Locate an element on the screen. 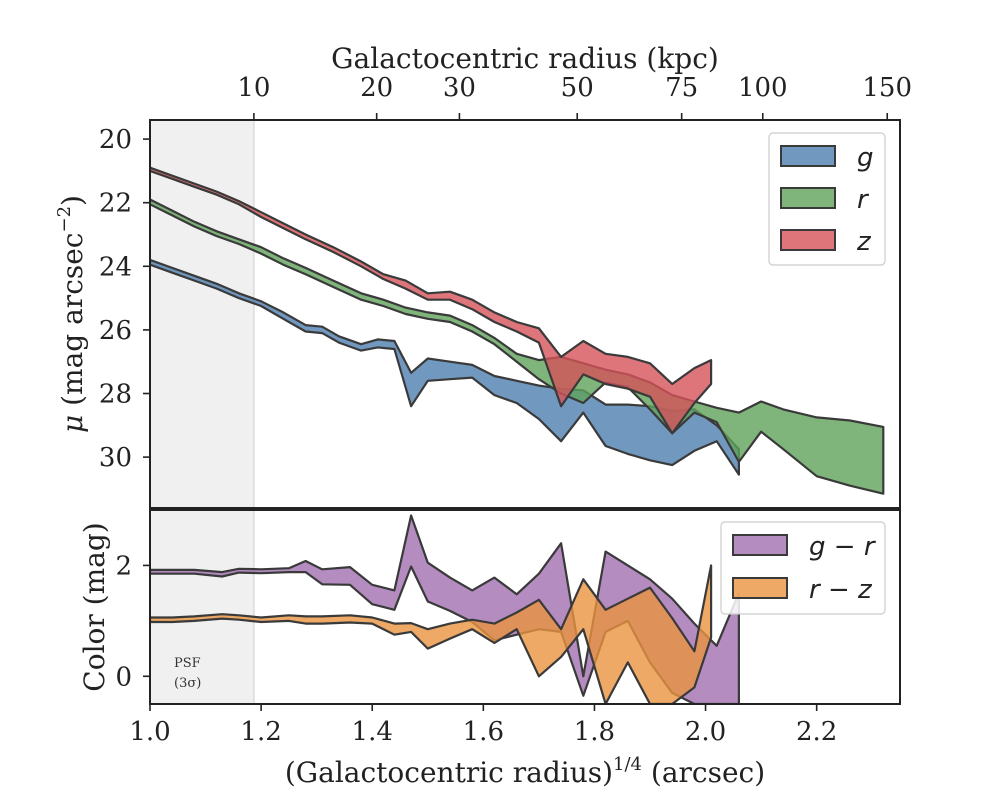 The height and width of the screenshot is (800, 1000). color-y-tick-label: 0 is located at coordinates (123, 677).